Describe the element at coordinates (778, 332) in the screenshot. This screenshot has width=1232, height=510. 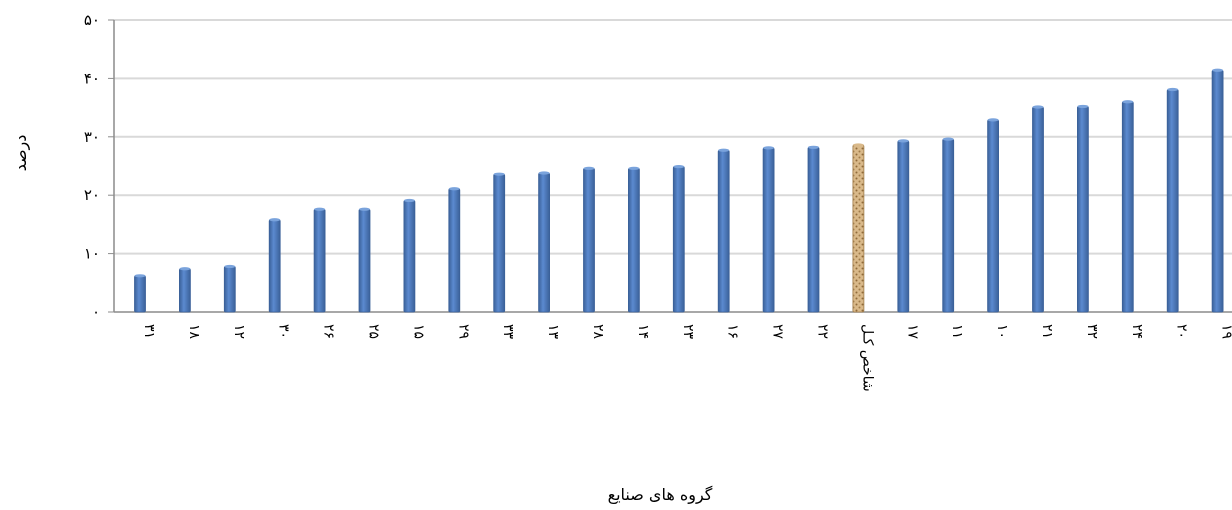
I see `x-category-label: ۲۷` at that location.